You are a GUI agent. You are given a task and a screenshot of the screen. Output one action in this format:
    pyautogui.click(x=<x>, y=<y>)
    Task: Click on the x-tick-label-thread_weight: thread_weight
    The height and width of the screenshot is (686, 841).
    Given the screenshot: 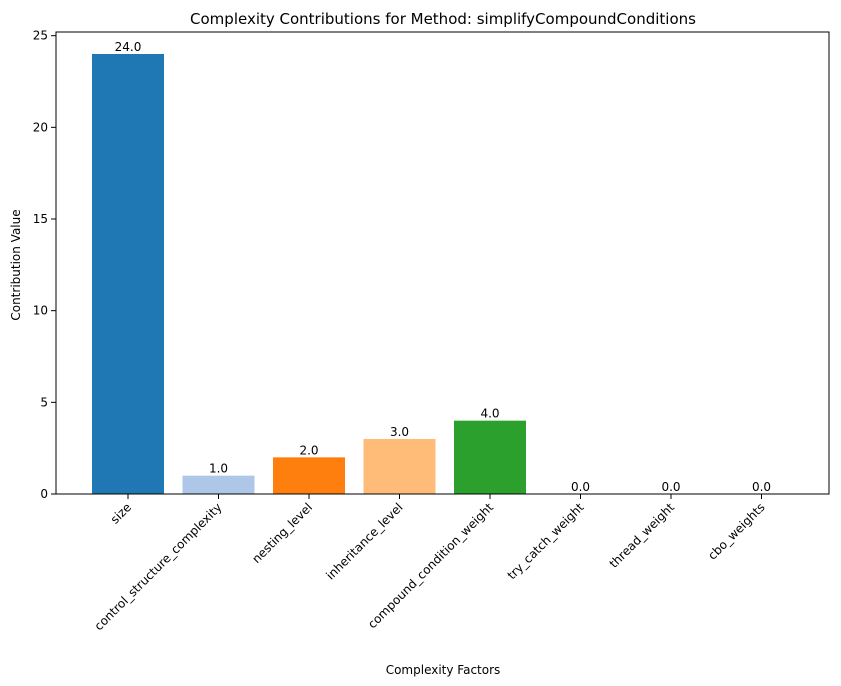 What is the action you would take?
    pyautogui.click(x=642, y=535)
    